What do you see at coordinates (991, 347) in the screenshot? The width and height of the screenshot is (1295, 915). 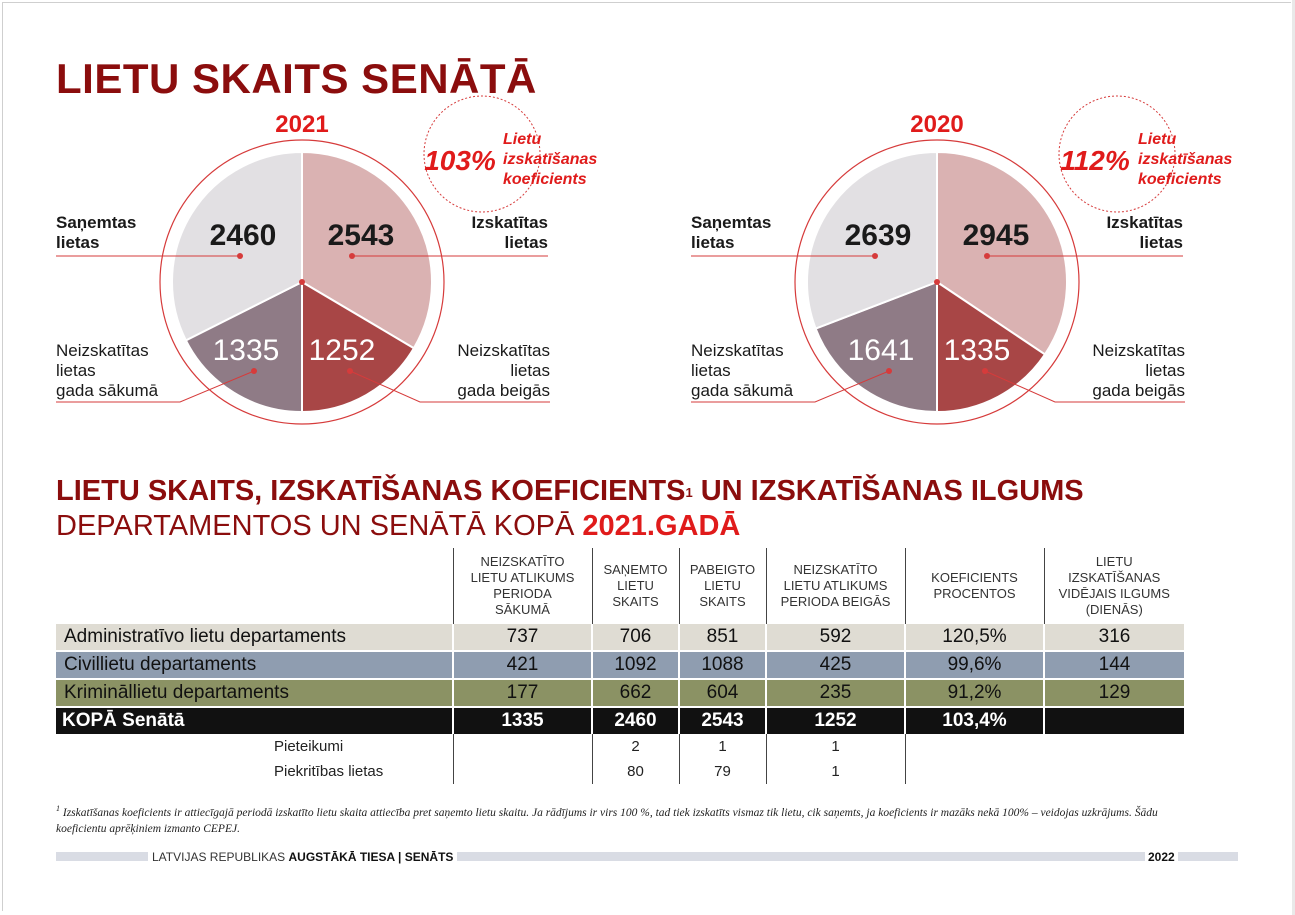 I see `pie-slice-pending-end` at bounding box center [991, 347].